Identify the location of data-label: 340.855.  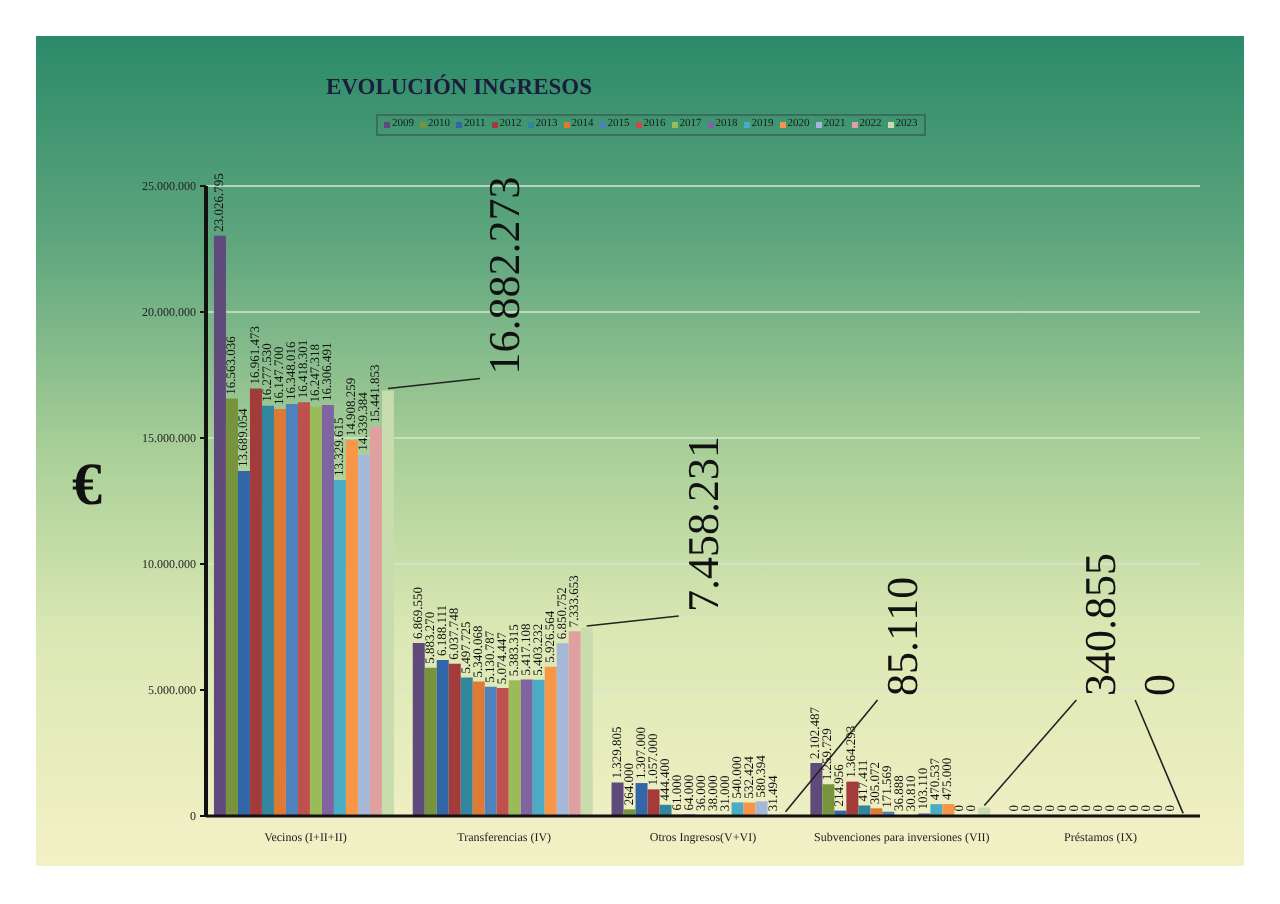
(1100, 624).